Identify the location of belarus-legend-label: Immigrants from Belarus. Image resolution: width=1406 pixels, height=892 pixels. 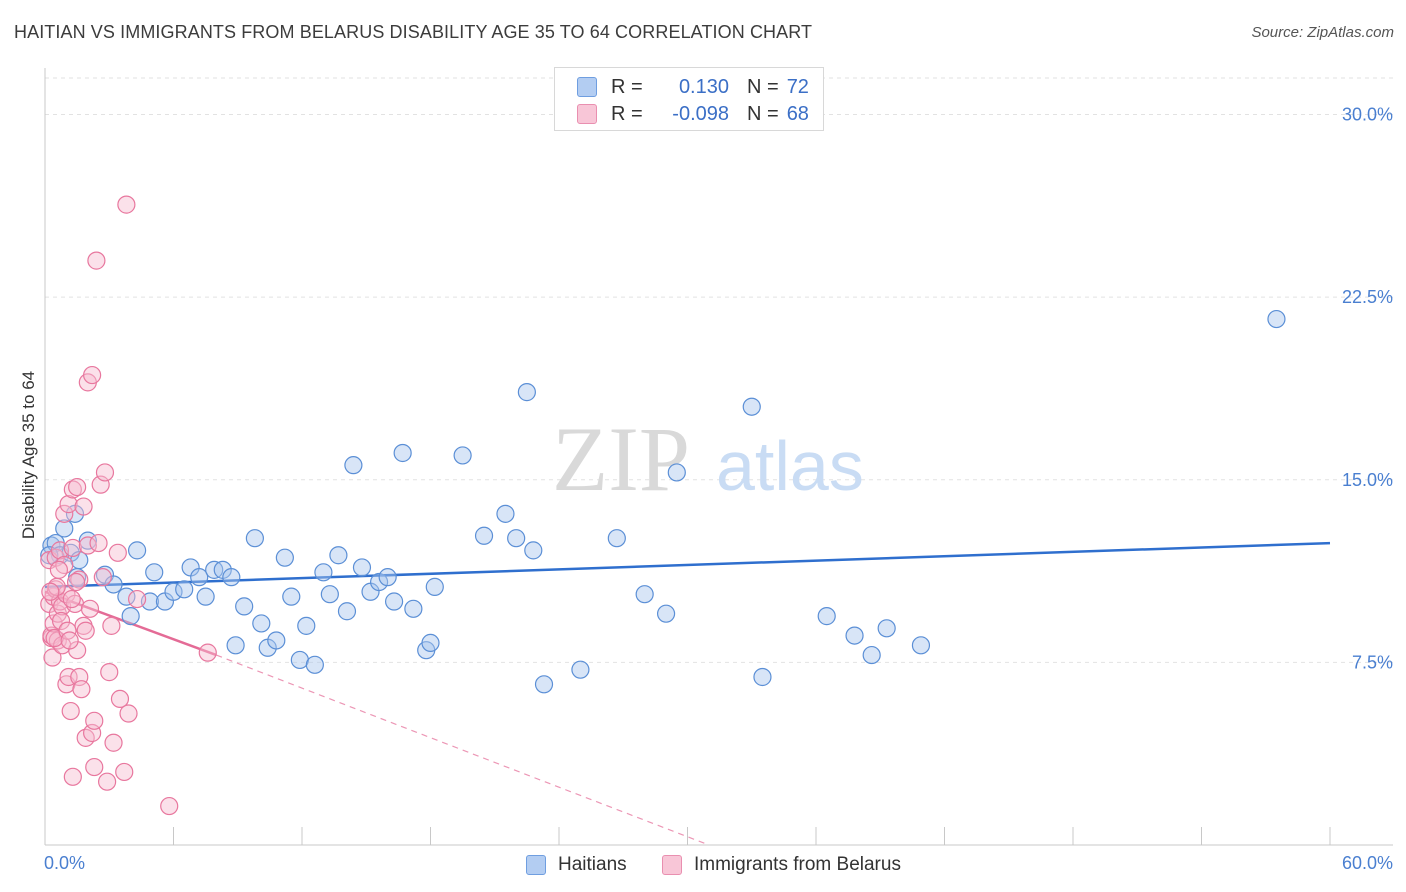
(797, 864).